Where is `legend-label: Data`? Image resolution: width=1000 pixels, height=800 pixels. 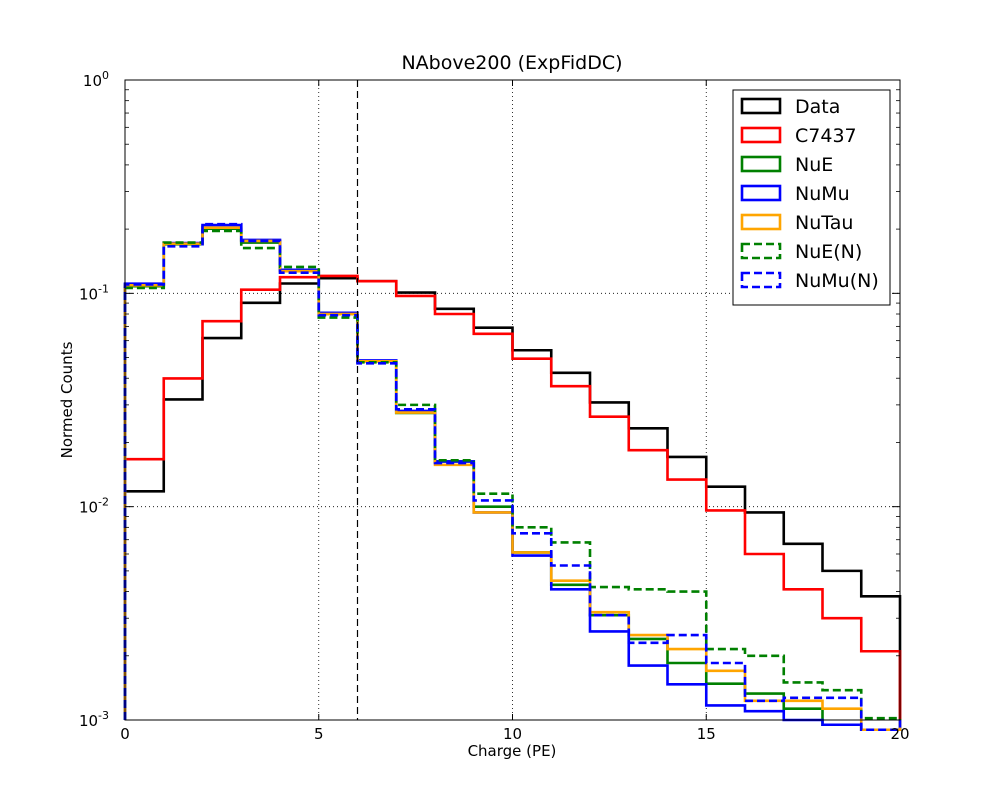 legend-label: Data is located at coordinates (817, 107).